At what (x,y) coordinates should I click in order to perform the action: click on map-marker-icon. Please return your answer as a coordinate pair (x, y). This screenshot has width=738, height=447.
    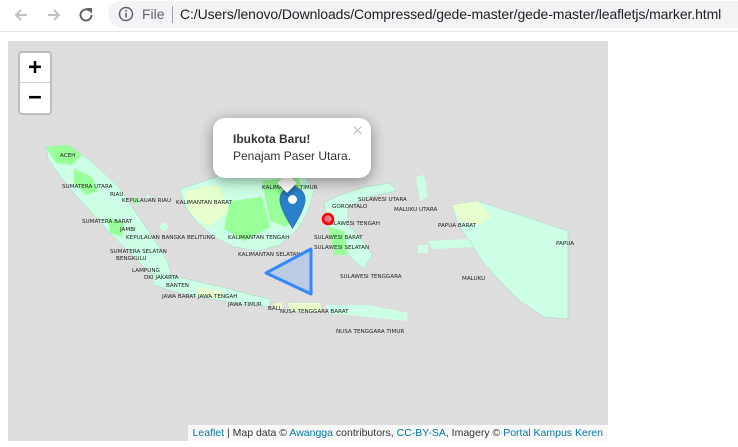
    Looking at the image, I should click on (292, 207).